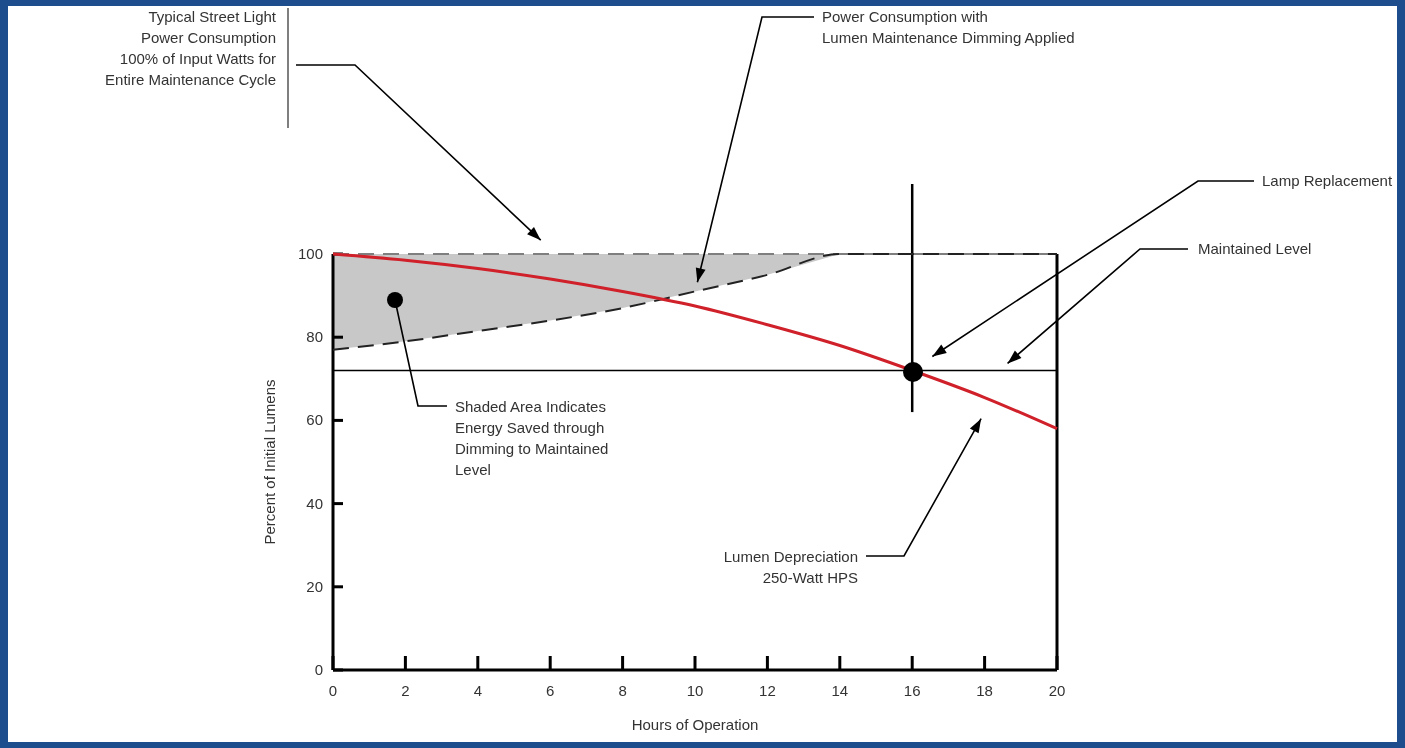 The image size is (1405, 748). What do you see at coordinates (912, 690) in the screenshot?
I see `x-tick-label: 16` at bounding box center [912, 690].